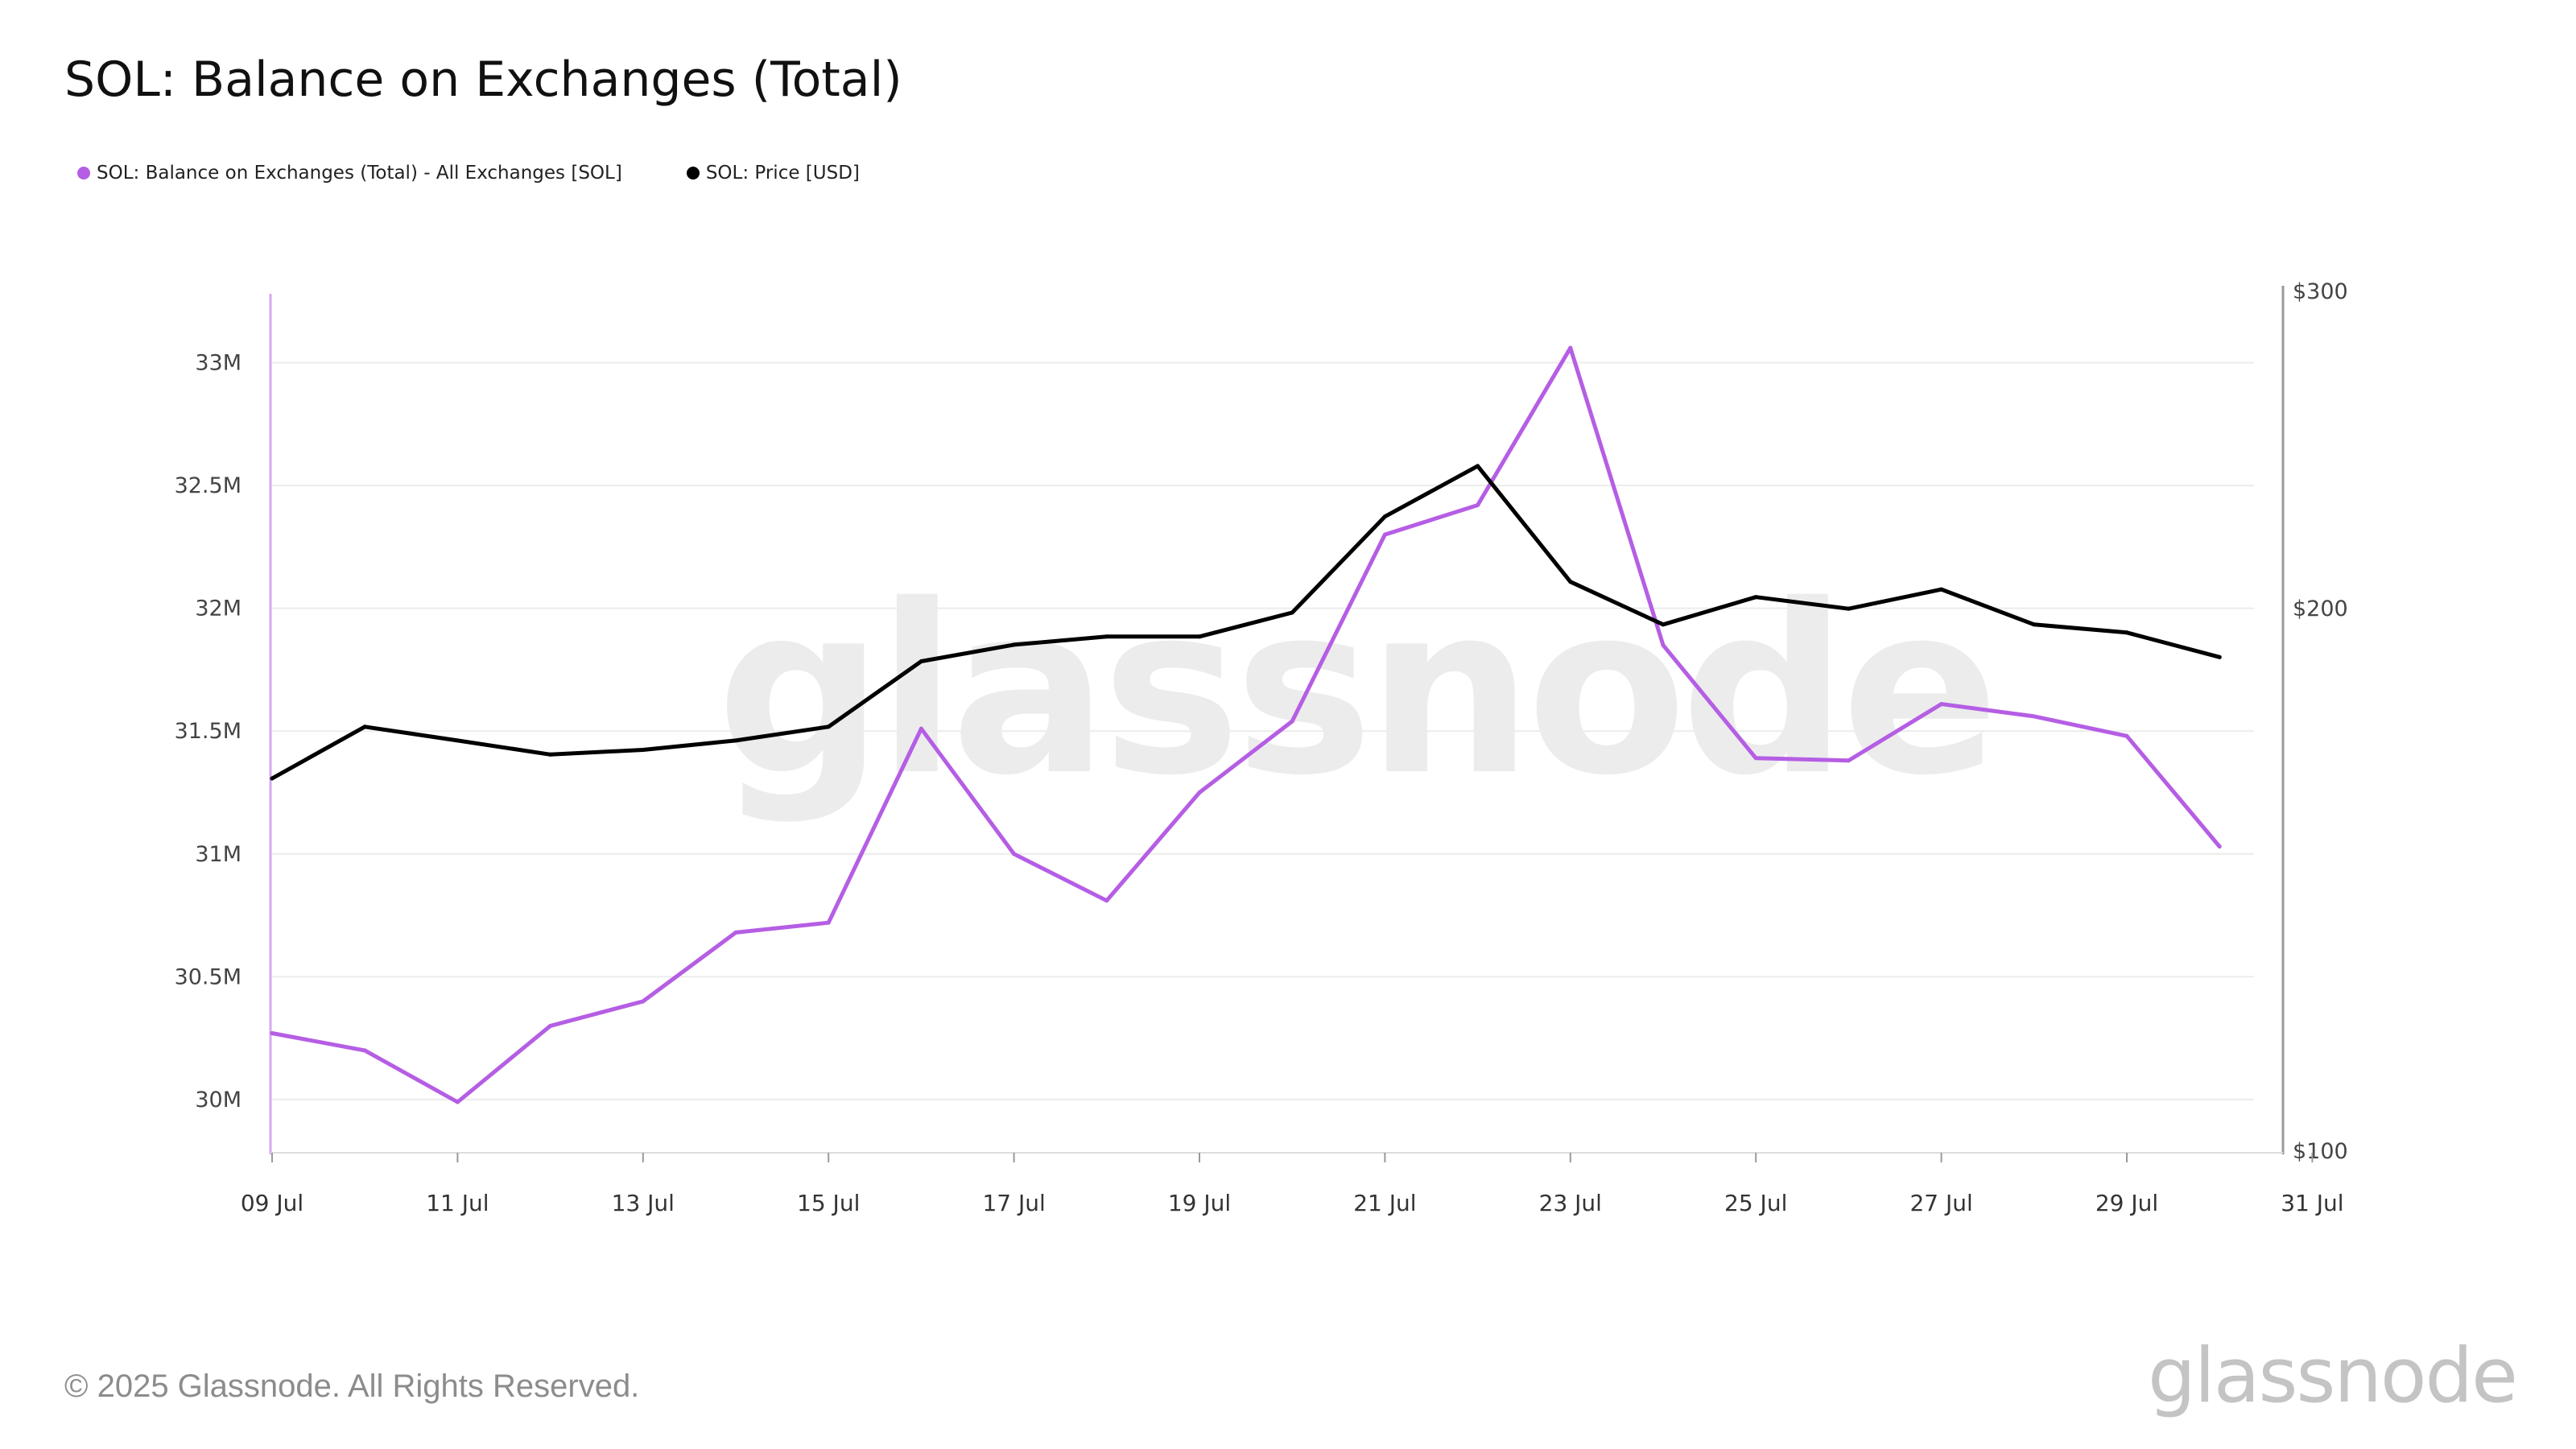  Describe the element at coordinates (1013, 1203) in the screenshot. I see `x-tick-label: 17 Jul` at that location.